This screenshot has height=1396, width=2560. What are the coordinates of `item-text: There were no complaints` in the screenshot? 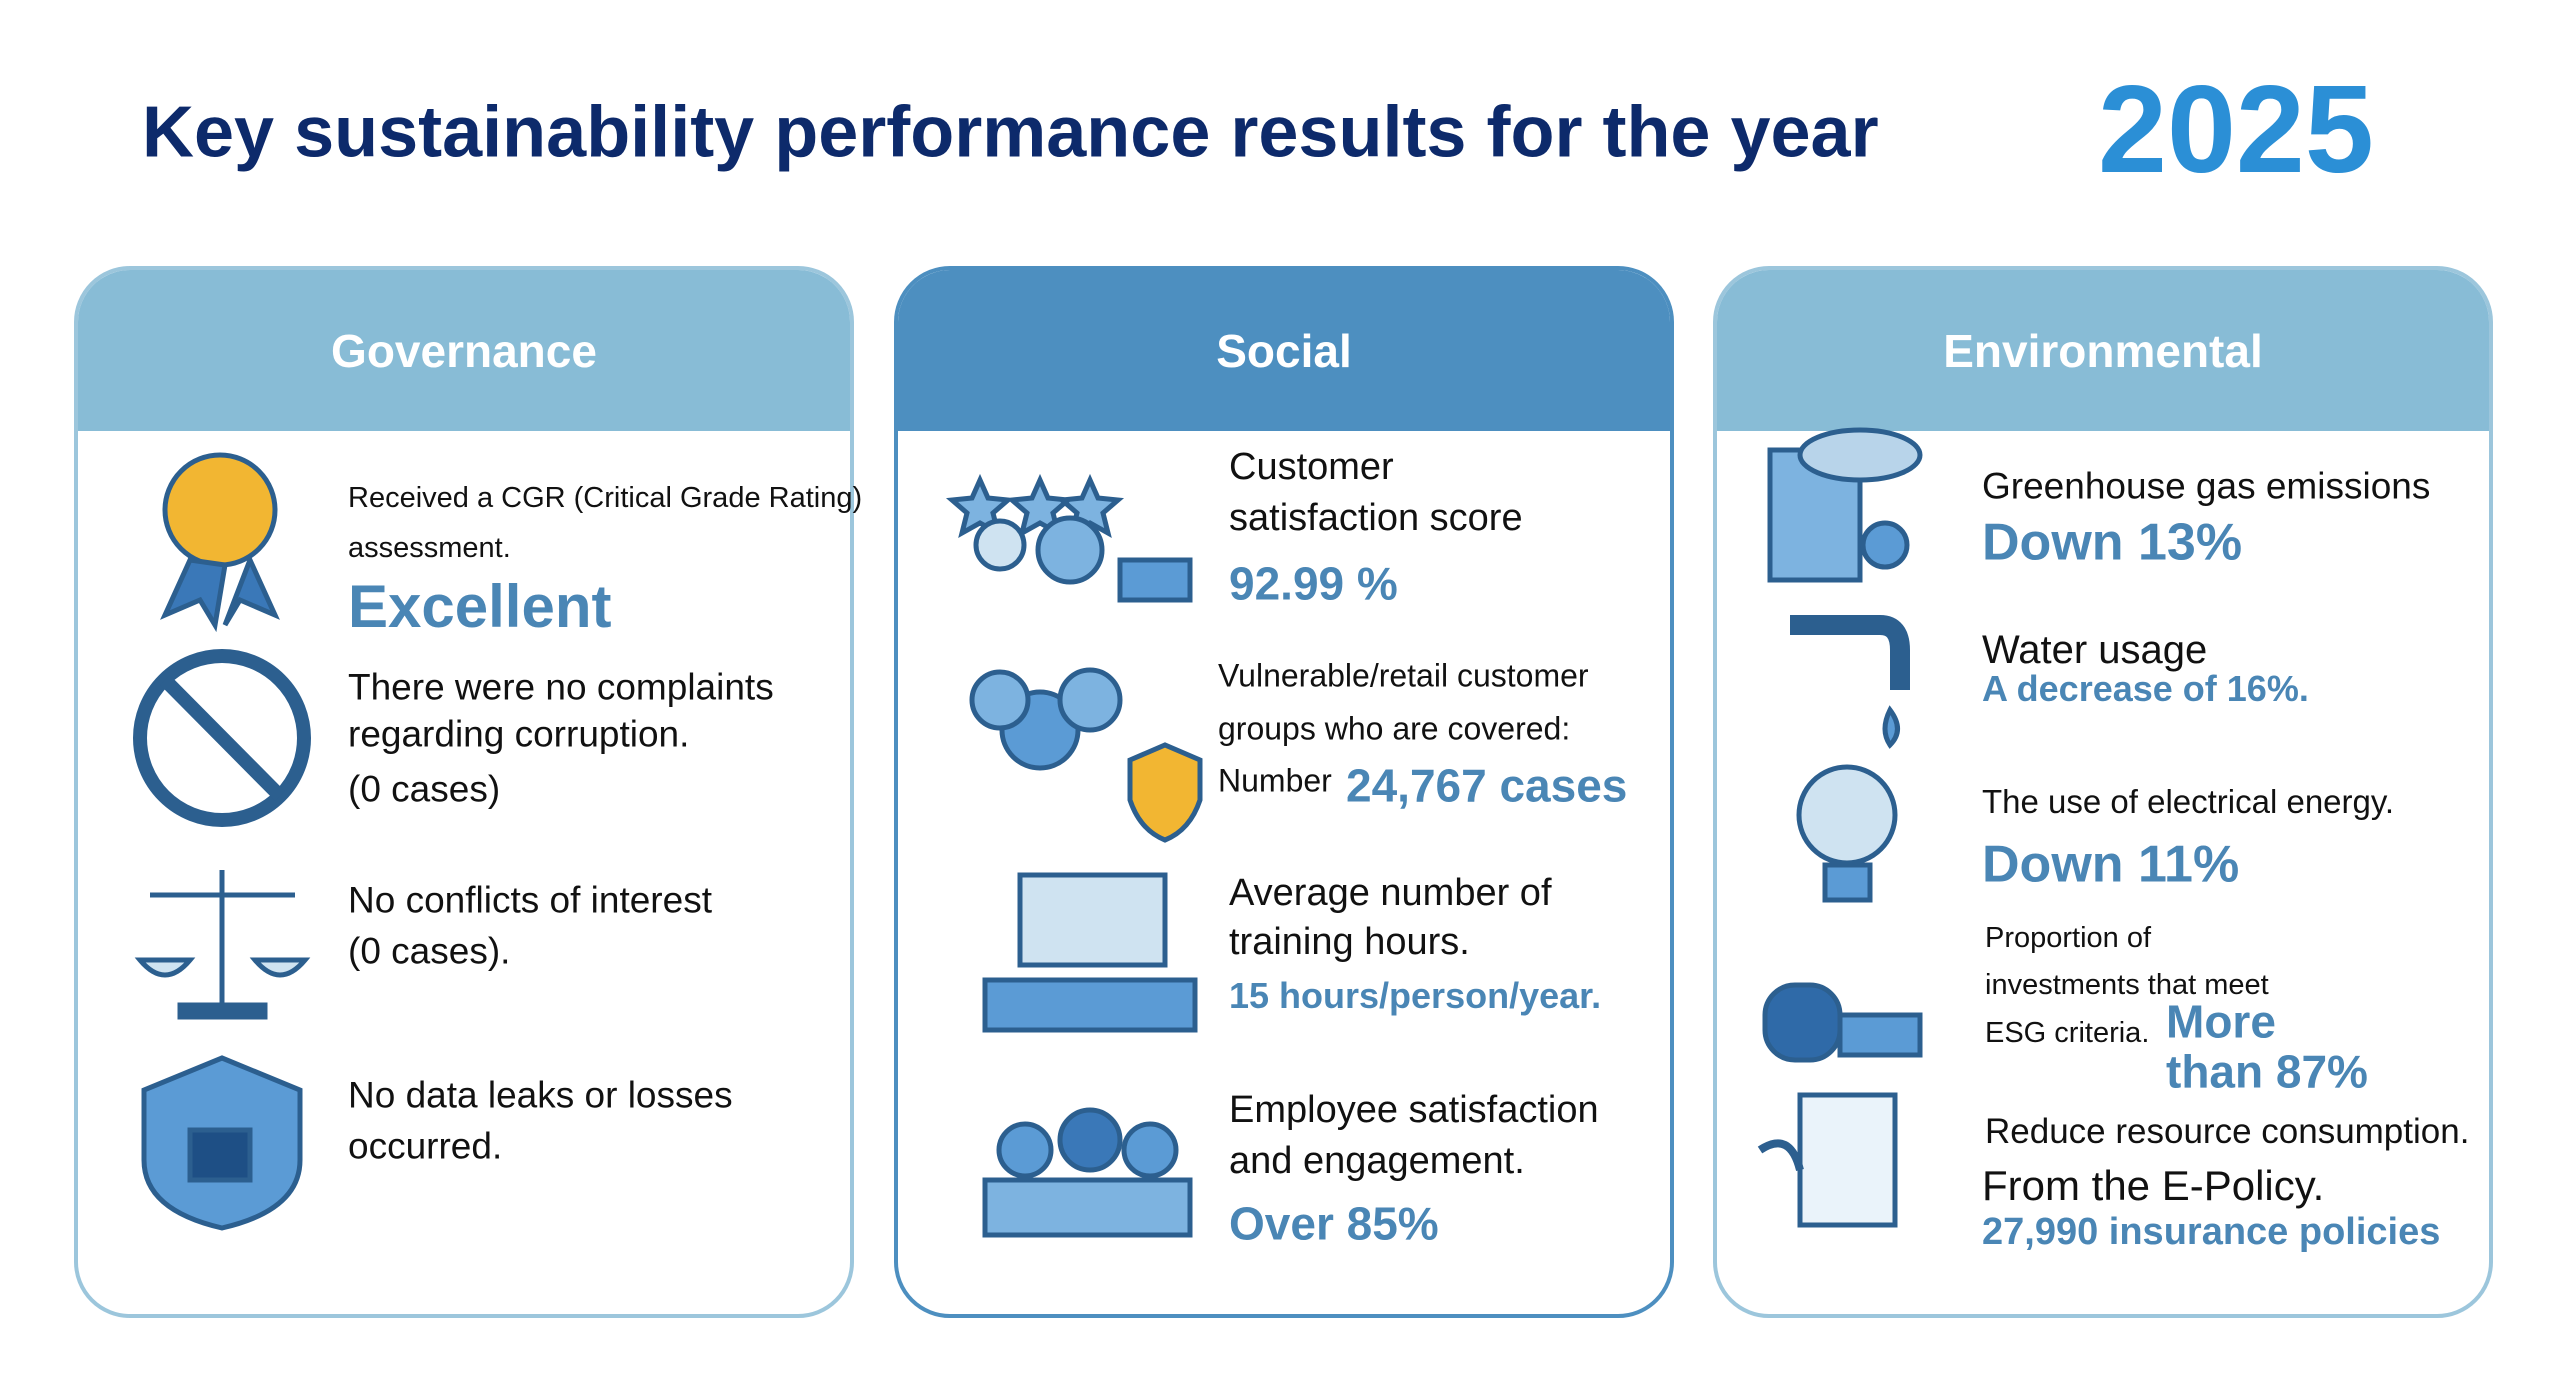 It's located at (561, 687).